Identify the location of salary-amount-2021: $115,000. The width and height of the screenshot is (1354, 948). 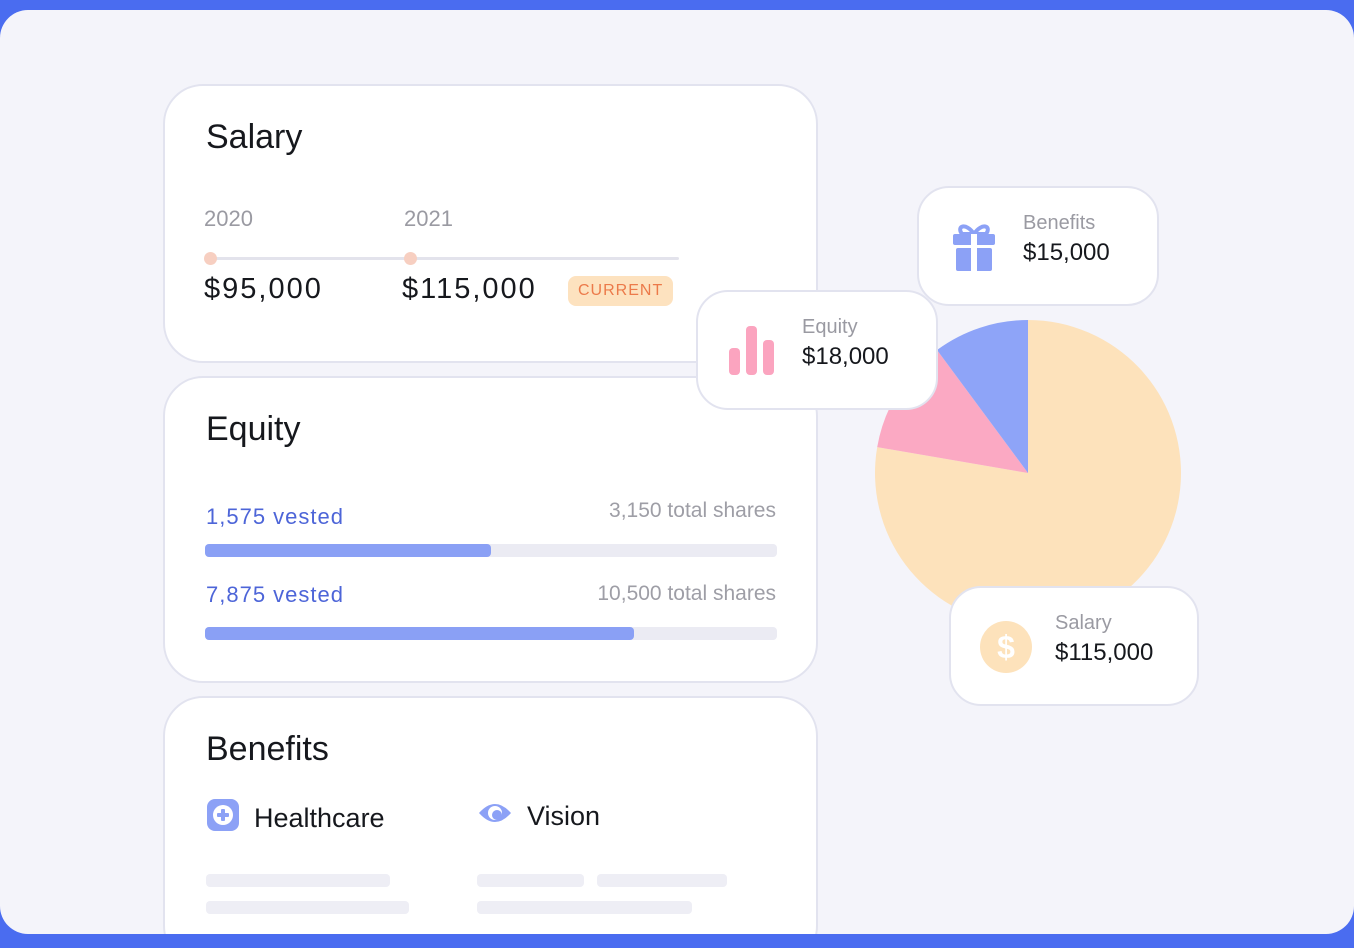
(469, 289).